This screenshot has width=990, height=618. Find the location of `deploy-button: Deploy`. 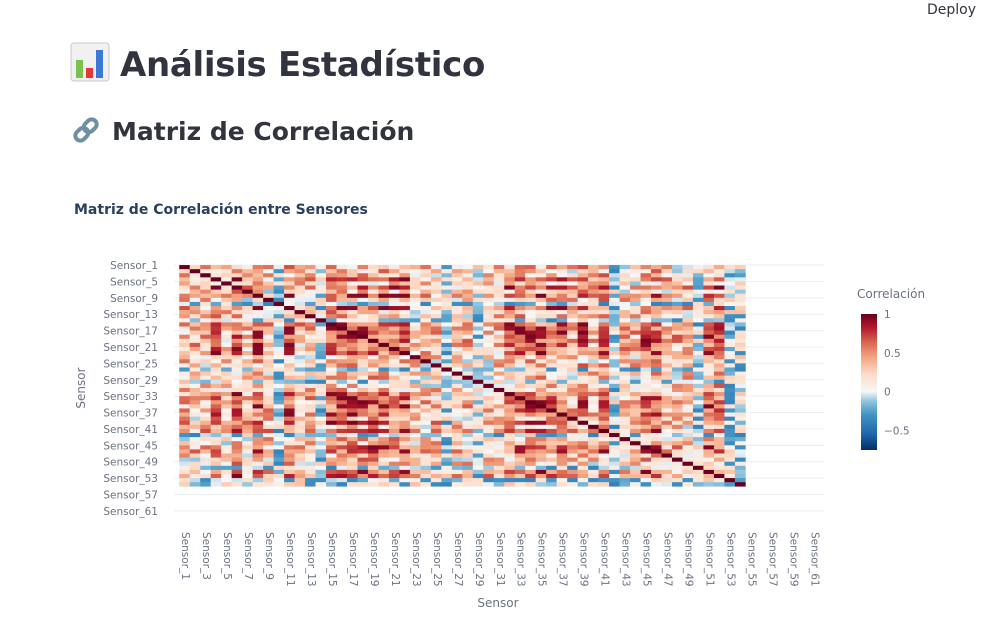

deploy-button: Deploy is located at coordinates (951, 10).